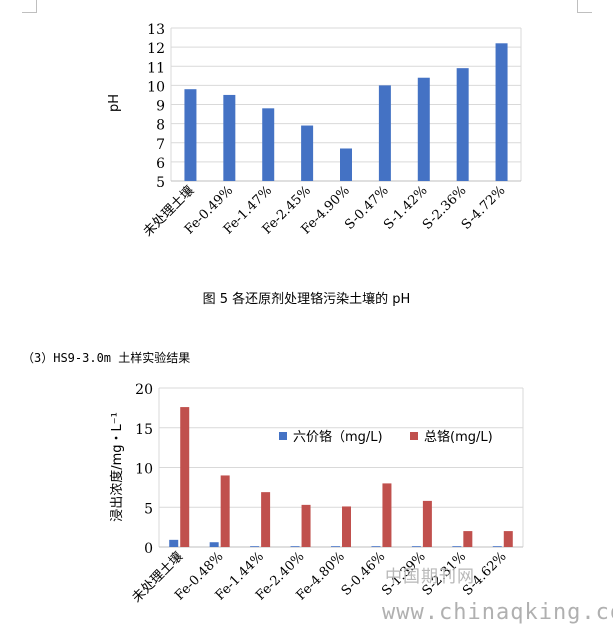 The image size is (613, 630). Describe the element at coordinates (156, 30) in the screenshot. I see `y-tick-label: 13` at that location.